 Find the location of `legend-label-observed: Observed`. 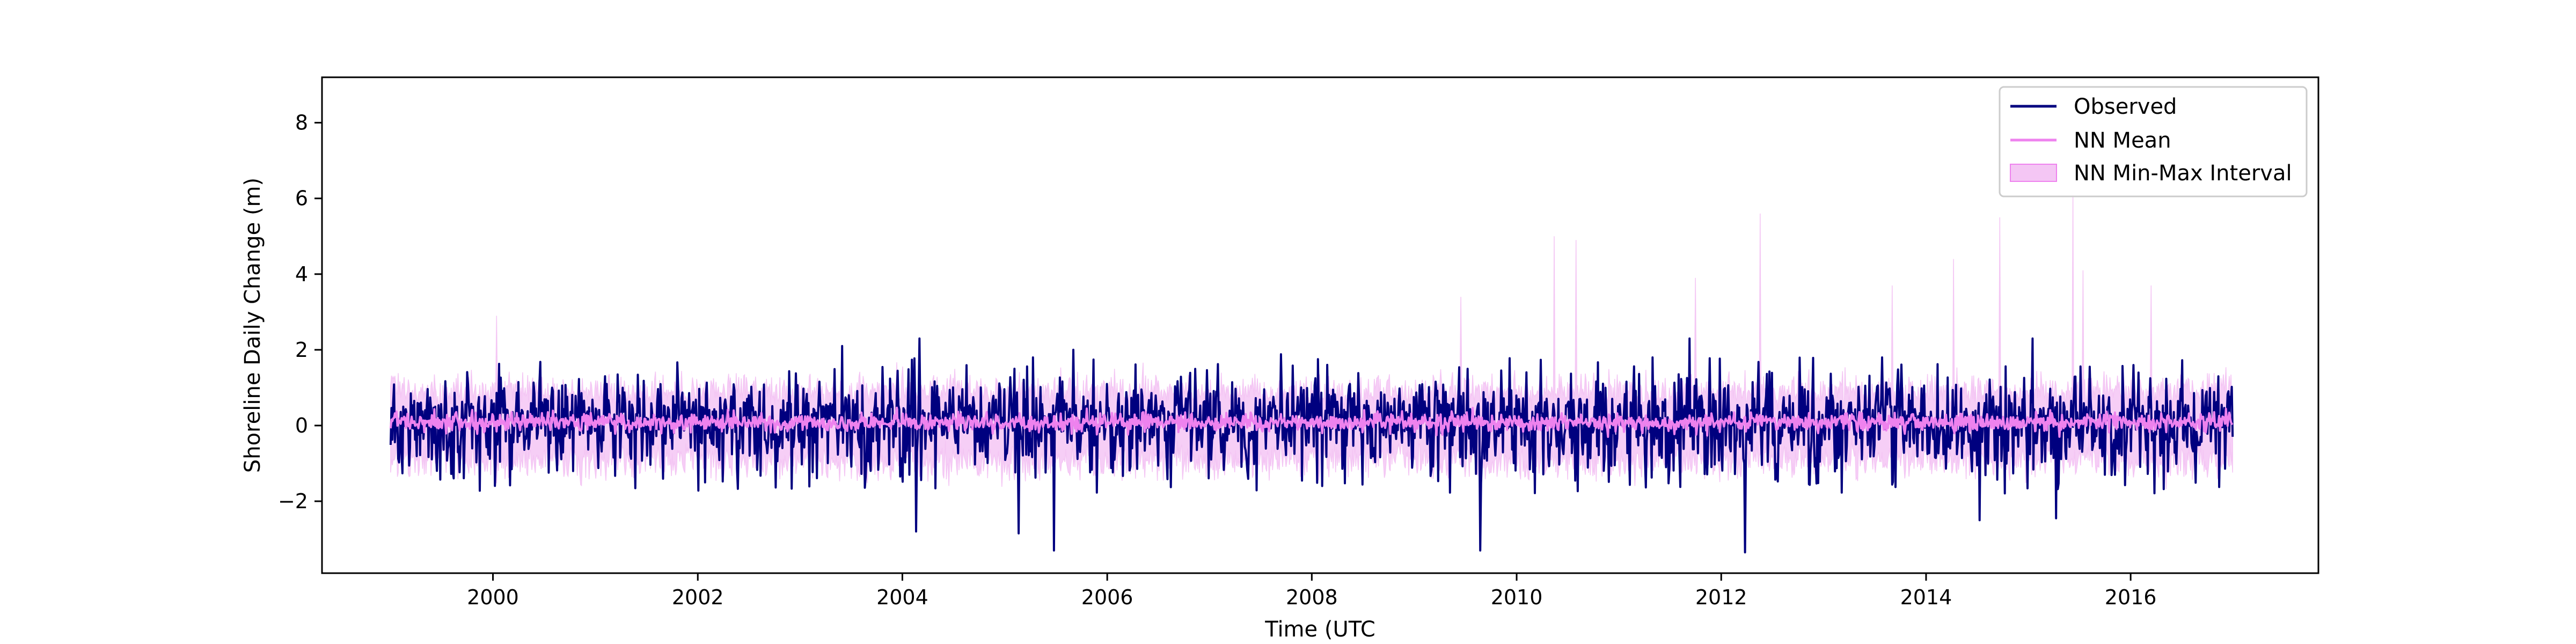

legend-label-observed: Observed is located at coordinates (2125, 106).